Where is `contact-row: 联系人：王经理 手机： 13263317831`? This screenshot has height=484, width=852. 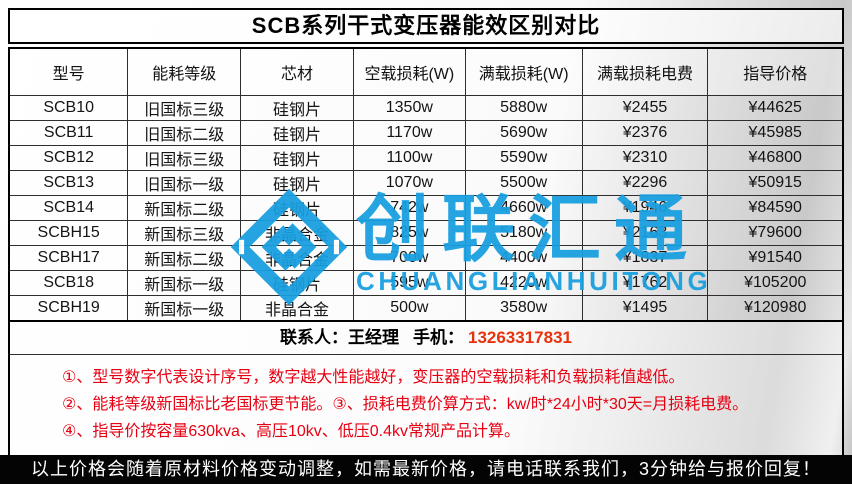 contact-row: 联系人：王经理 手机： 13263317831 is located at coordinates (426, 338).